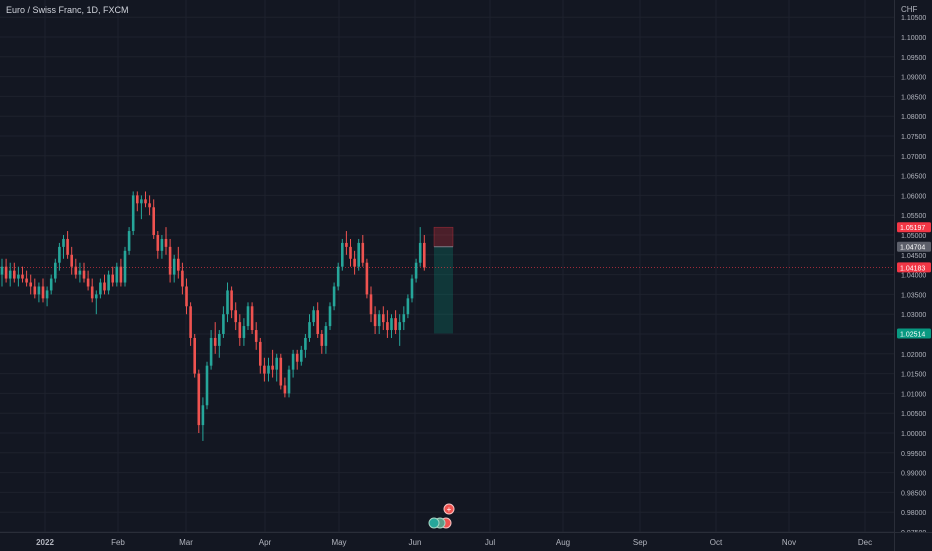 The image size is (932, 551). Describe the element at coordinates (912, 334) in the screenshot. I see `price-label-text: 1.02514` at that location.